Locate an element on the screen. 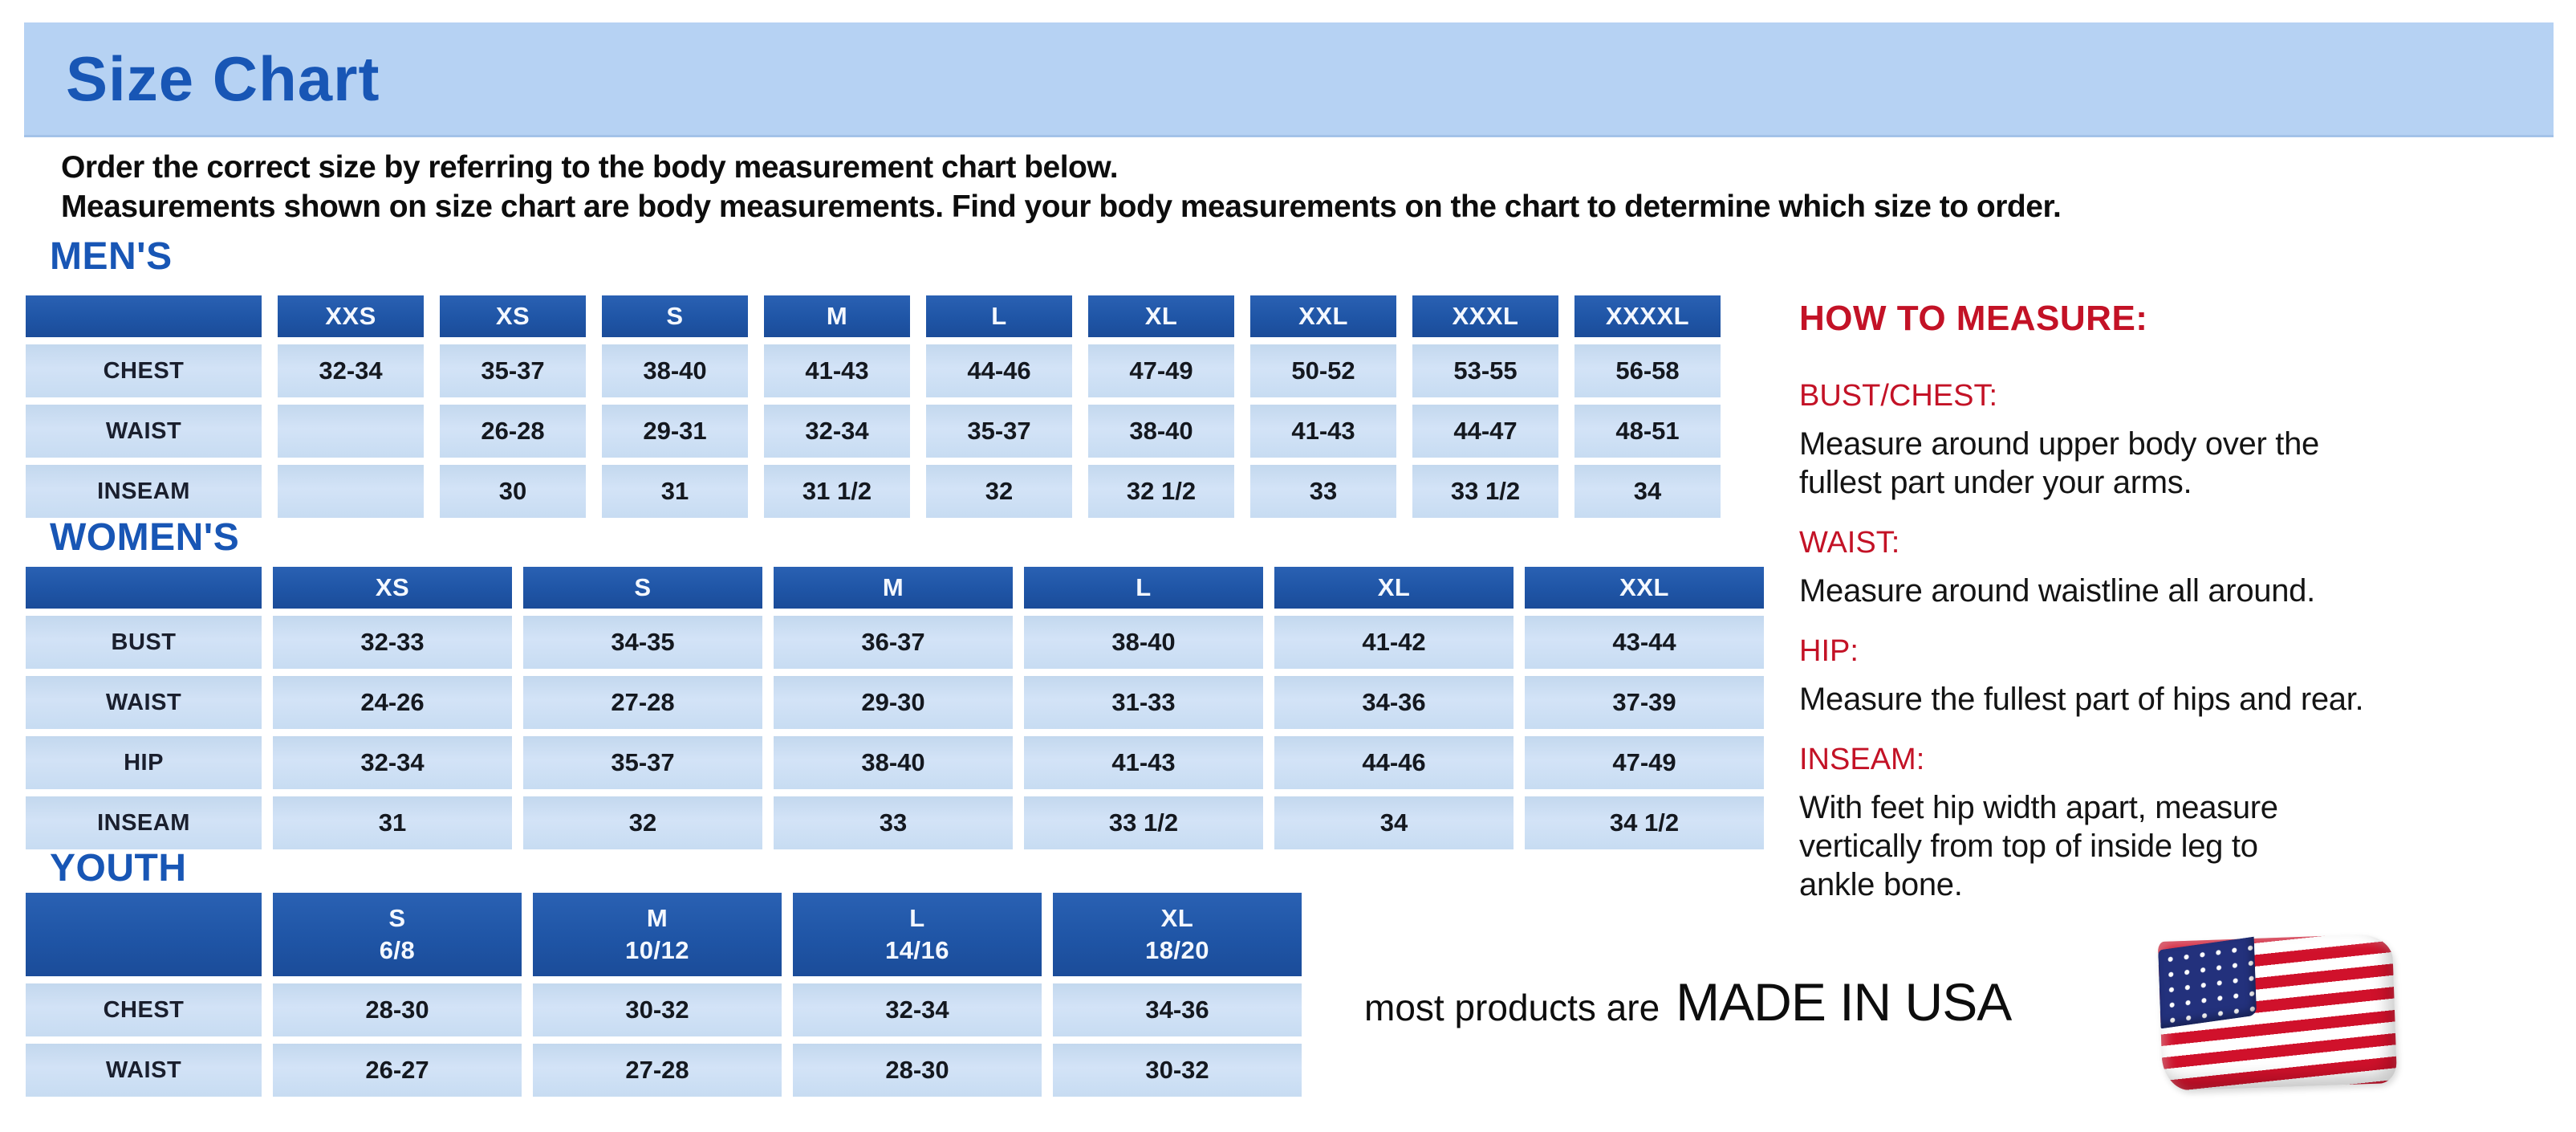 This screenshot has height=1132, width=2576. page-title: Size Chart is located at coordinates (223, 78).